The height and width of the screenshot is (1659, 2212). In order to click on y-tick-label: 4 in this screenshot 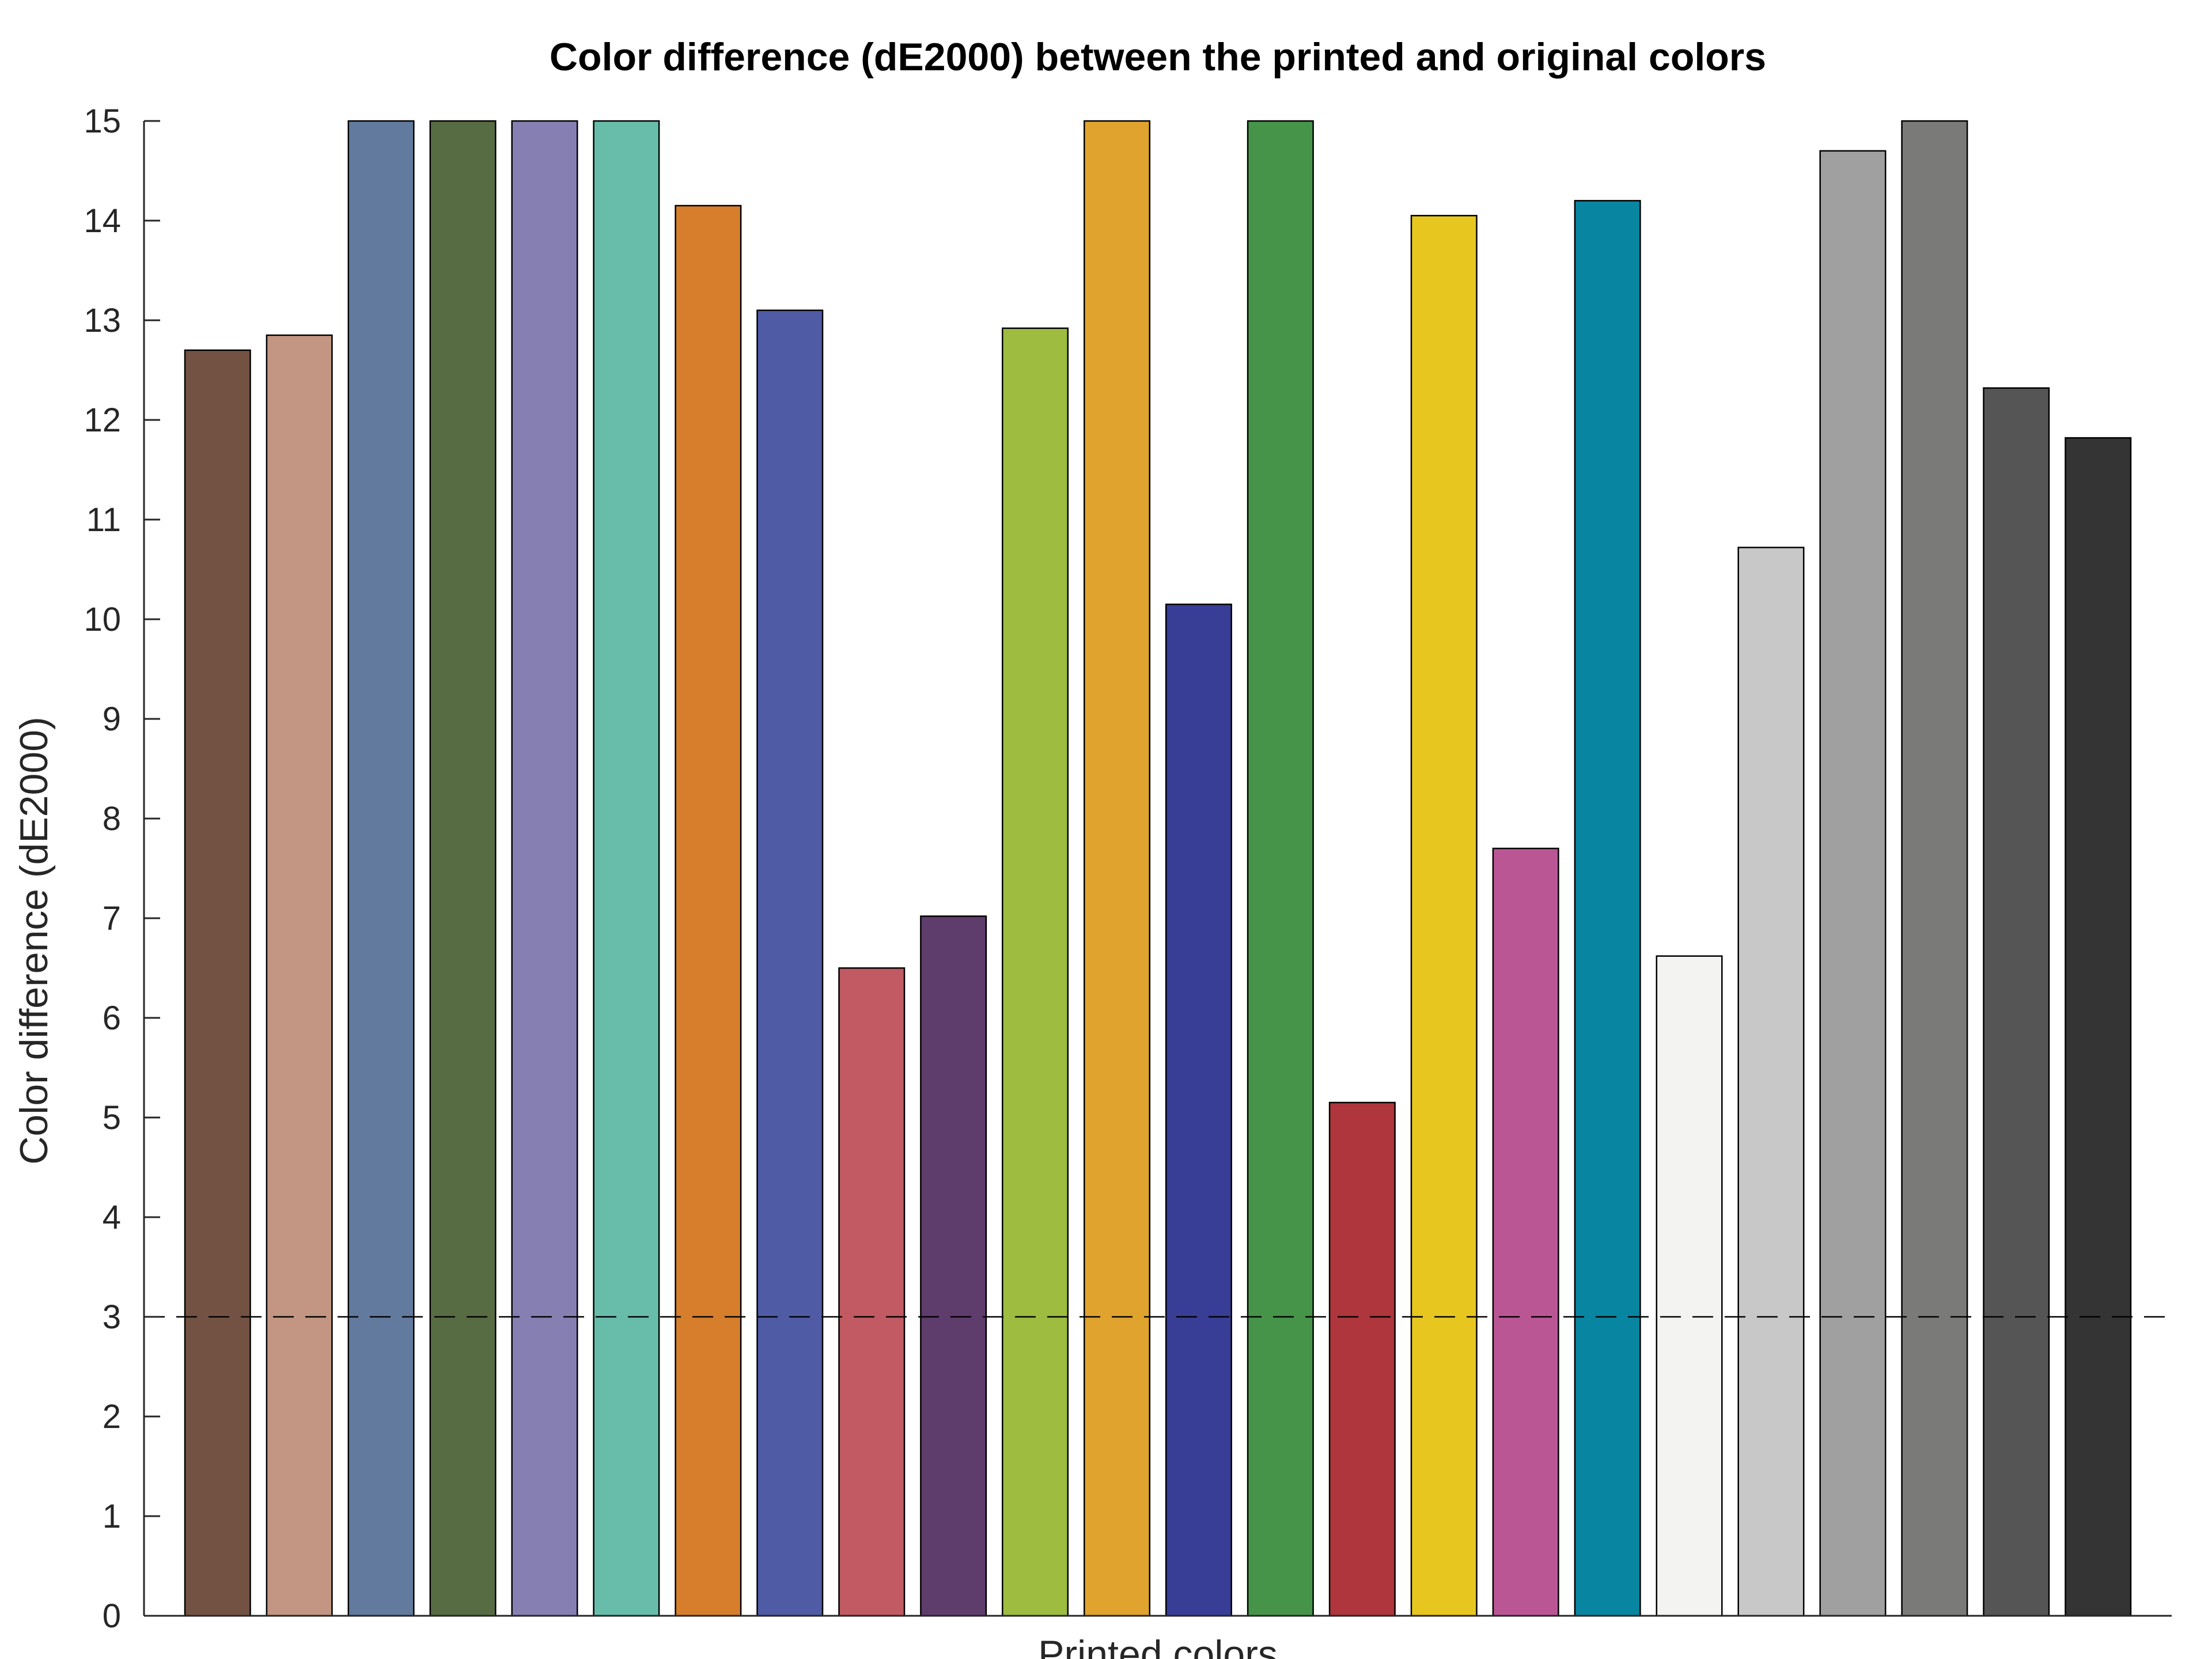, I will do `click(112, 1217)`.